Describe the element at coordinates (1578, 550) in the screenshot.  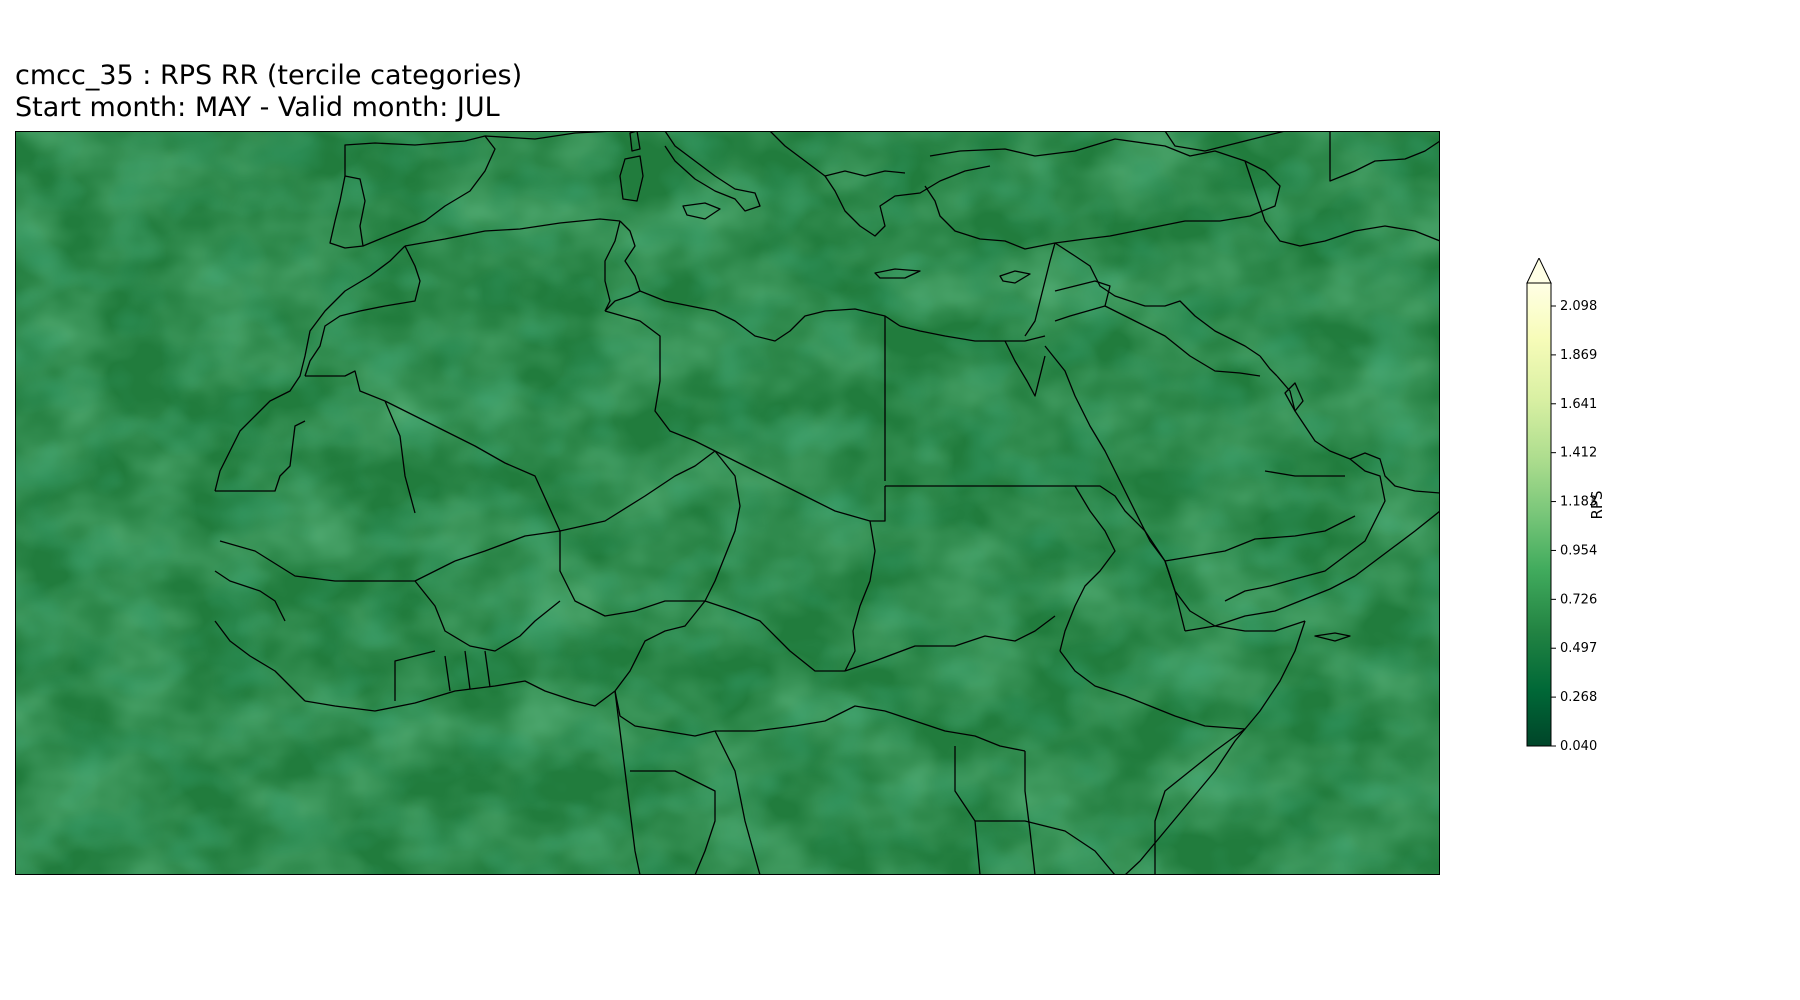
I see `colorbar-tick-label: 0.954` at that location.